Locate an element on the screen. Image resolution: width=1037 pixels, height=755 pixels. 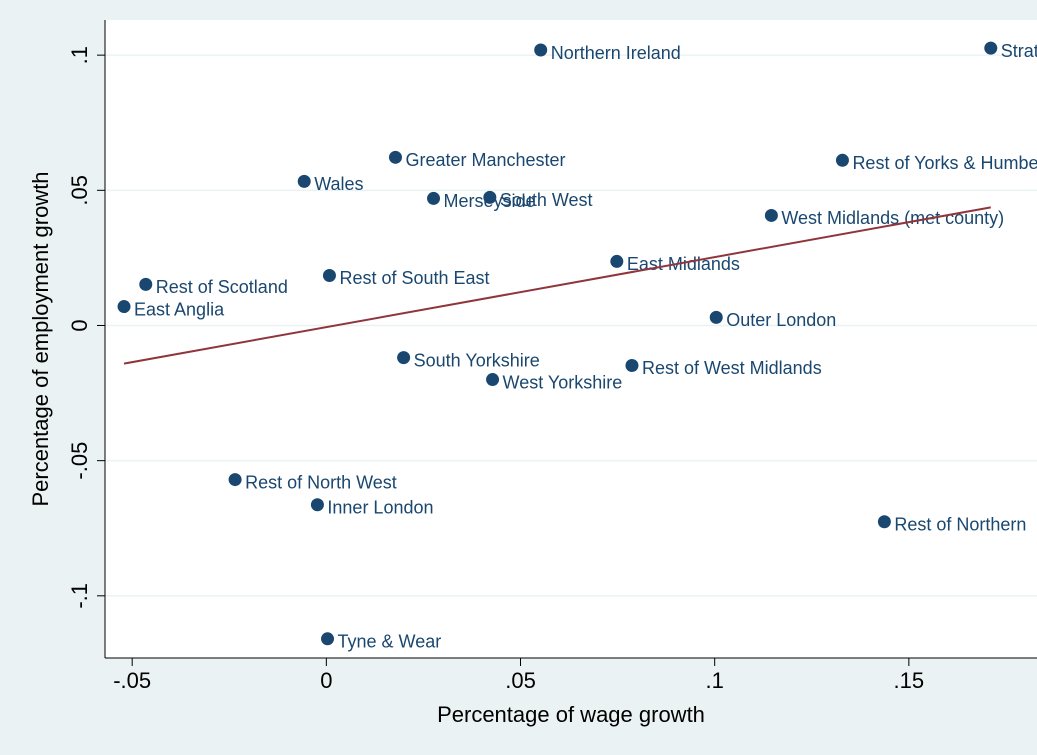
point-label: Wales is located at coordinates (338, 184).